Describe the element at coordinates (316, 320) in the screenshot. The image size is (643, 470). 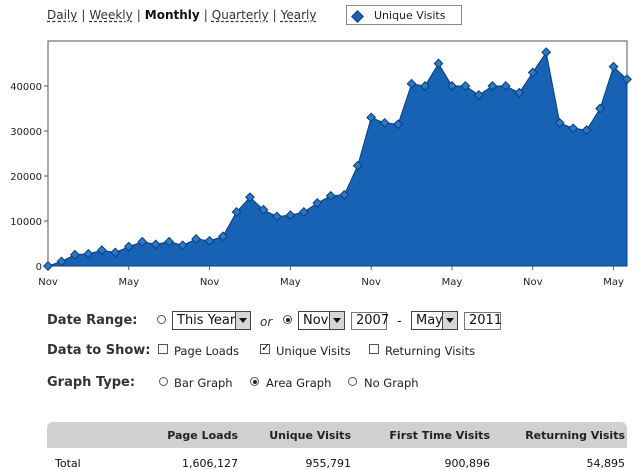
I see `from-month-value: Nov` at that location.